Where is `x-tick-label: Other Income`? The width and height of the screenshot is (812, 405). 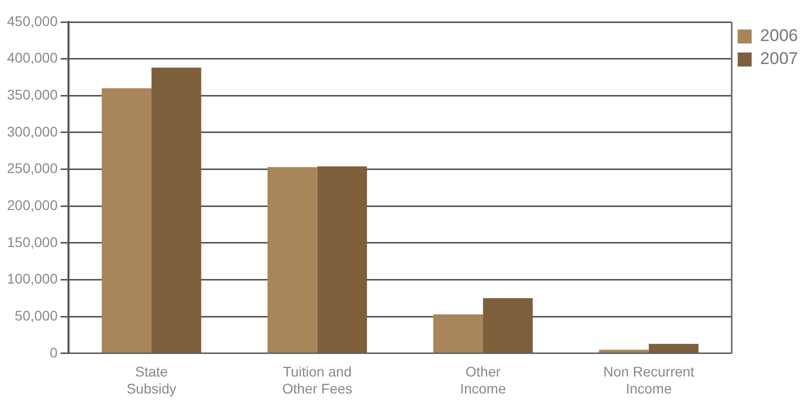 x-tick-label: Other Income is located at coordinates (483, 380).